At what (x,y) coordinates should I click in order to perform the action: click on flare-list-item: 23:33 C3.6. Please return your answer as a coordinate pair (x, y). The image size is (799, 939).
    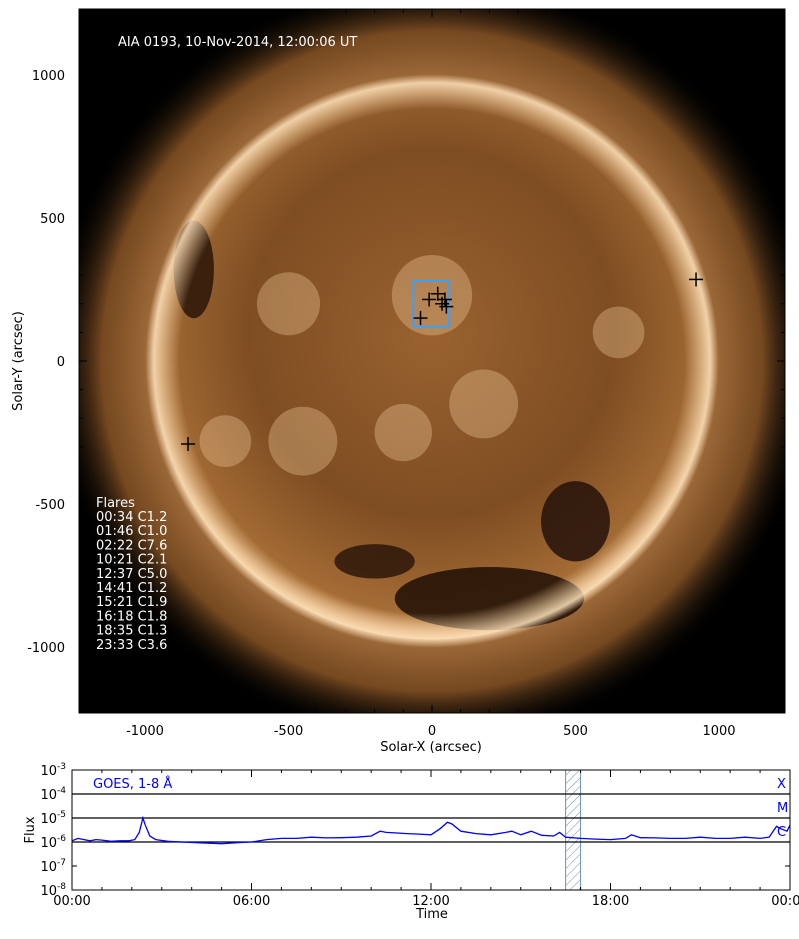
    Looking at the image, I should click on (131, 645).